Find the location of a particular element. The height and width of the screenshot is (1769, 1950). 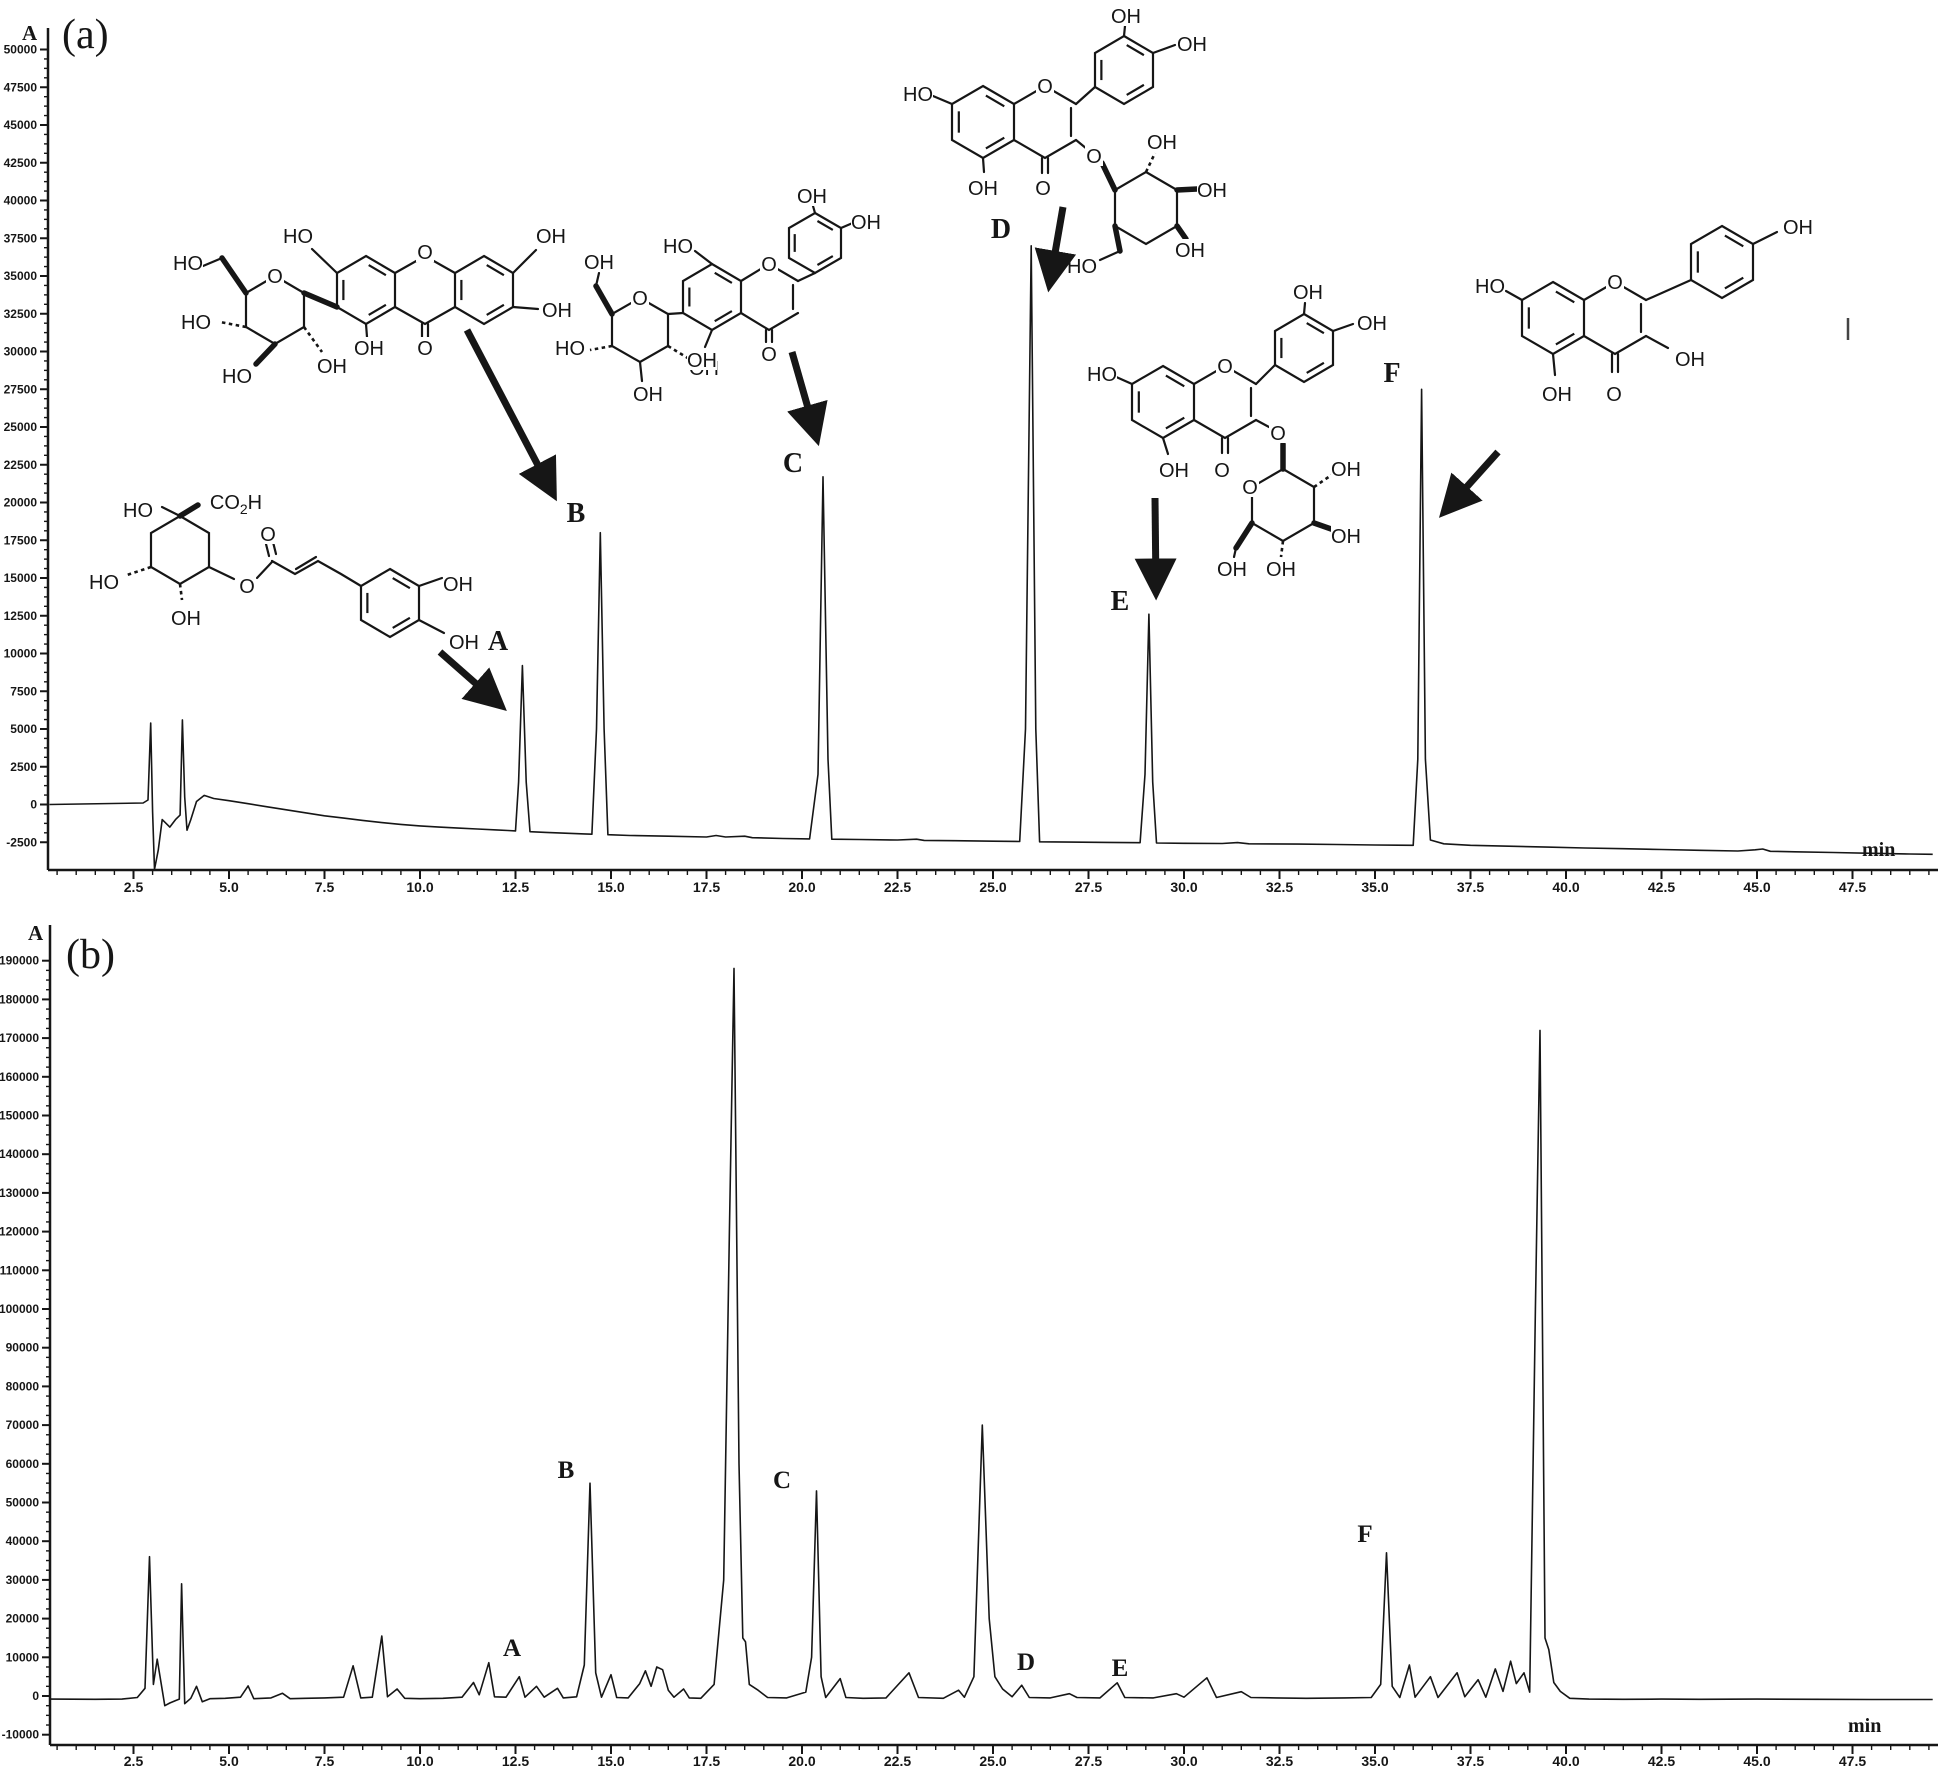

y-tick-label: 45000 is located at coordinates (21, 125).